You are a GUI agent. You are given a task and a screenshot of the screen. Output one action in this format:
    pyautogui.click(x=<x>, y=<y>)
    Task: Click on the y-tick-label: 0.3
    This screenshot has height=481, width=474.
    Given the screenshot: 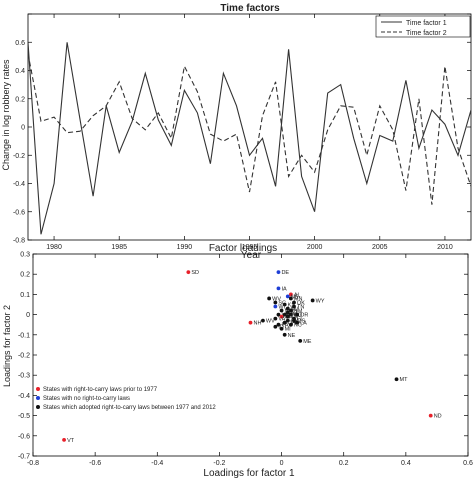 What is the action you would take?
    pyautogui.click(x=25, y=255)
    